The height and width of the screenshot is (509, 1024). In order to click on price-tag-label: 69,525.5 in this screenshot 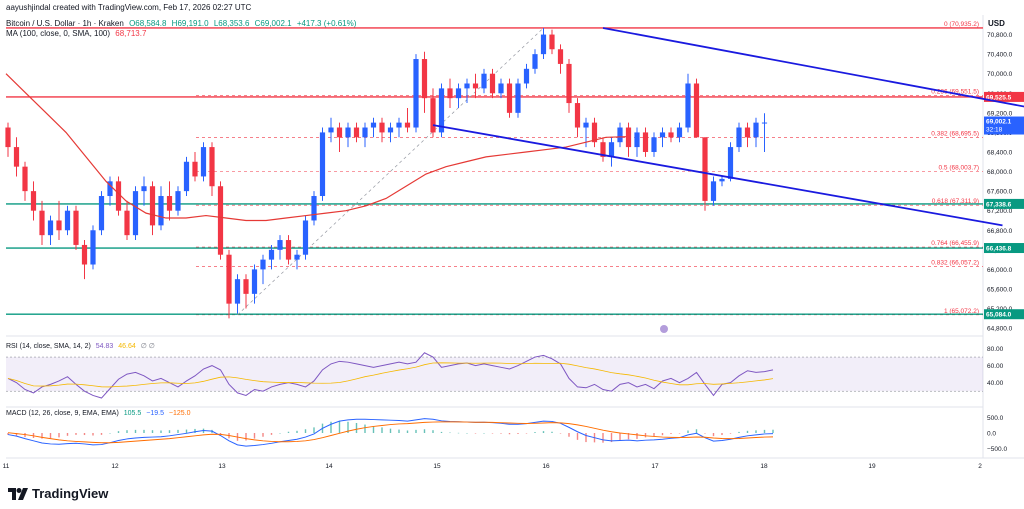, I will do `click(999, 97)`.